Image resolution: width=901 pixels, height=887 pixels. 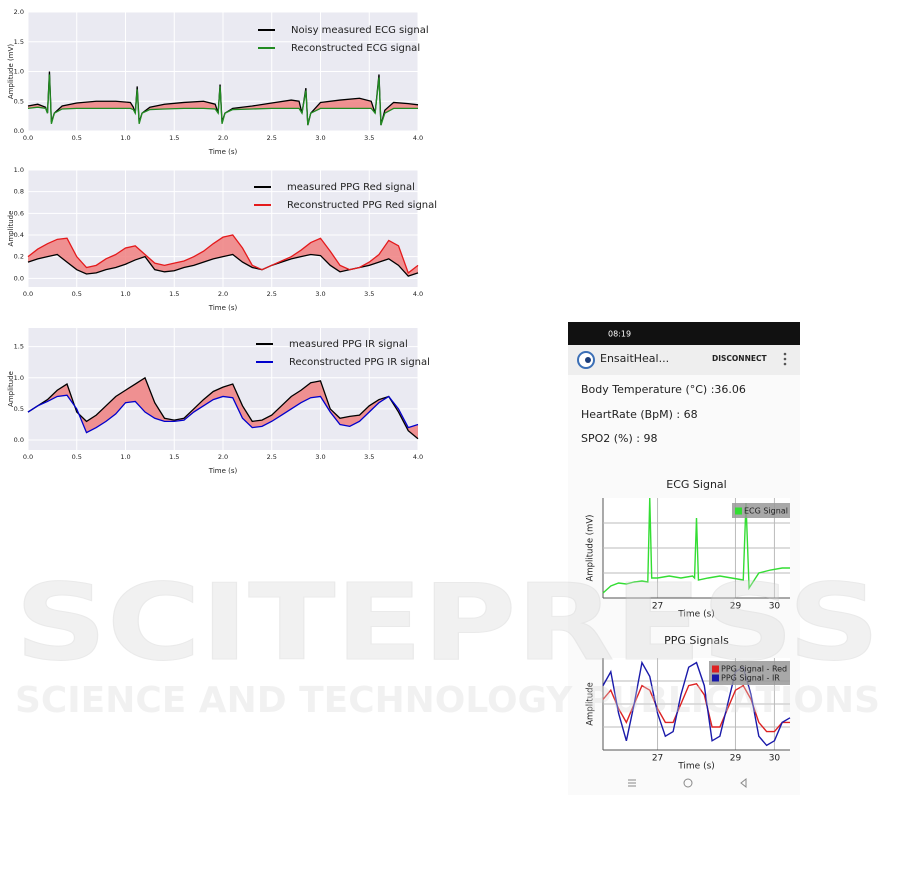 I want to click on menu-dots, so click(x=785, y=359).